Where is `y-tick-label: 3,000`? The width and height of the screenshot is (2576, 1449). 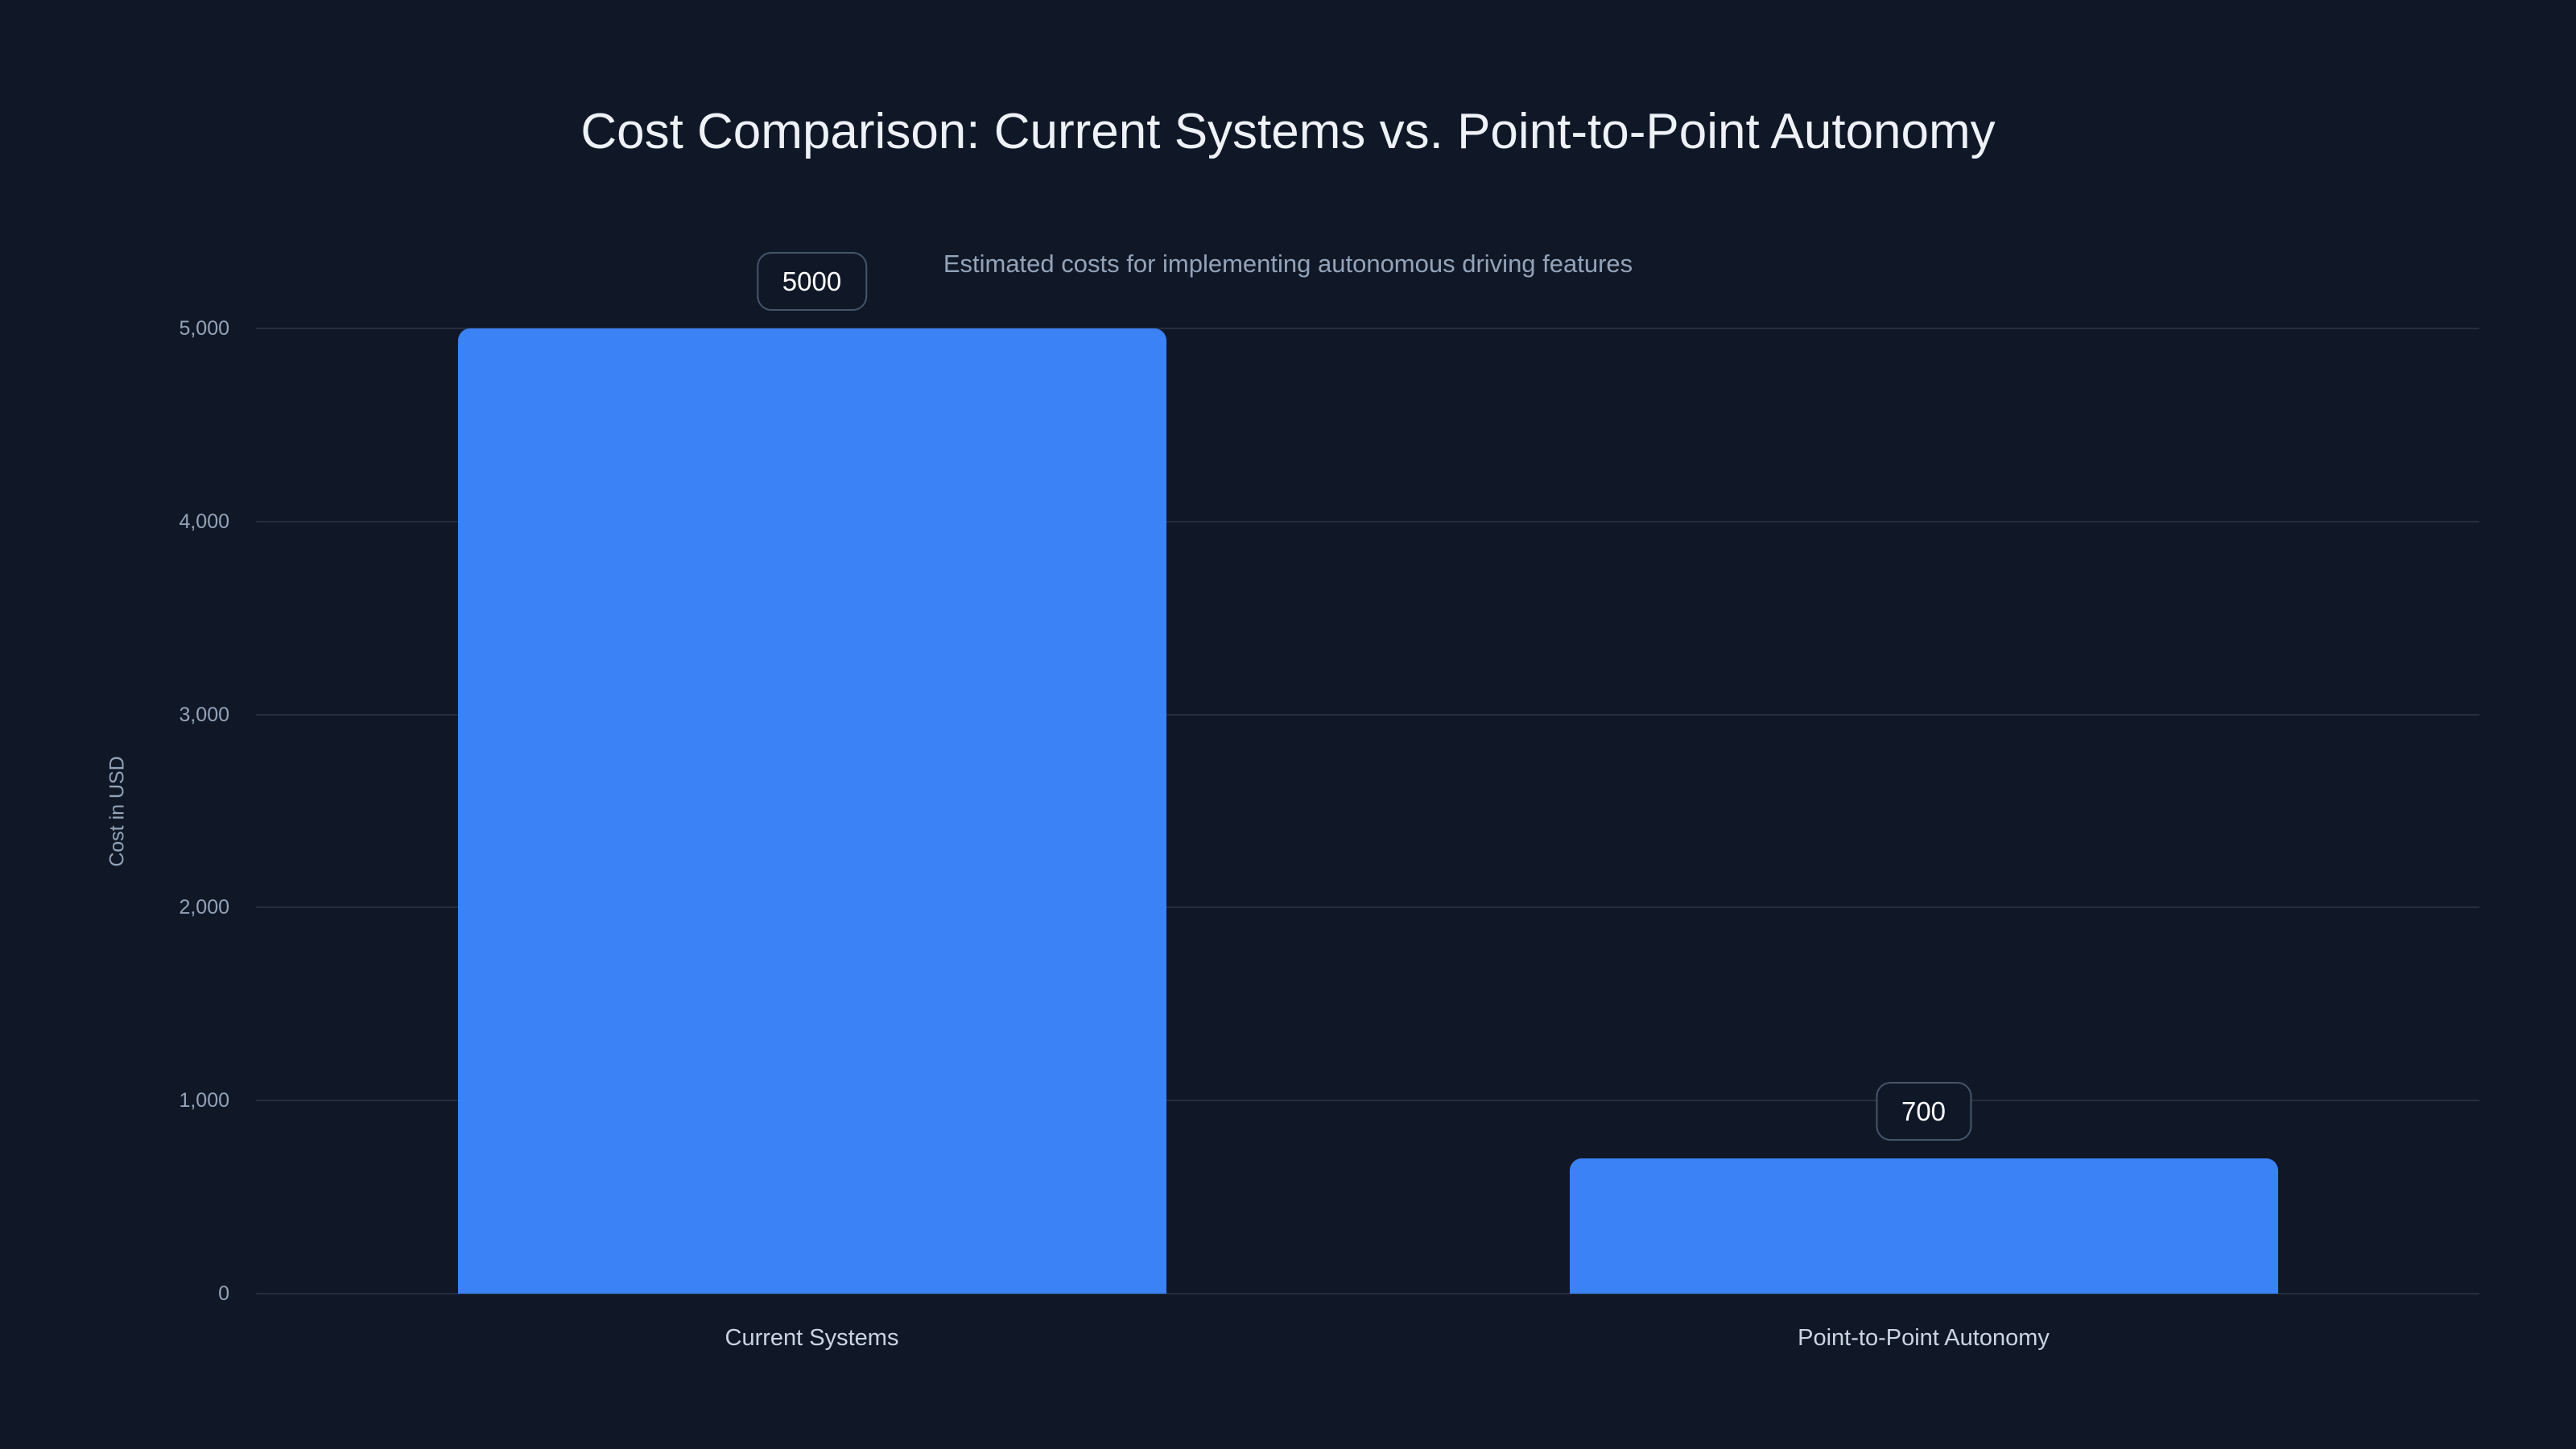
y-tick-label: 3,000 is located at coordinates (204, 714).